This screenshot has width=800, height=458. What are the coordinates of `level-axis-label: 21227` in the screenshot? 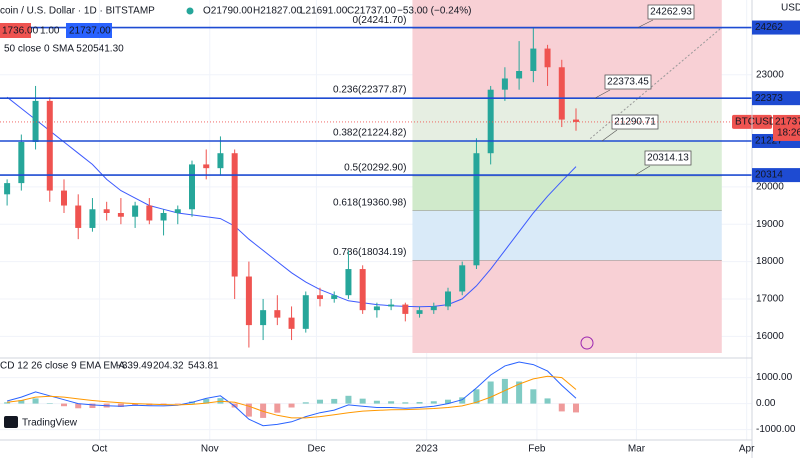 It's located at (769, 141).